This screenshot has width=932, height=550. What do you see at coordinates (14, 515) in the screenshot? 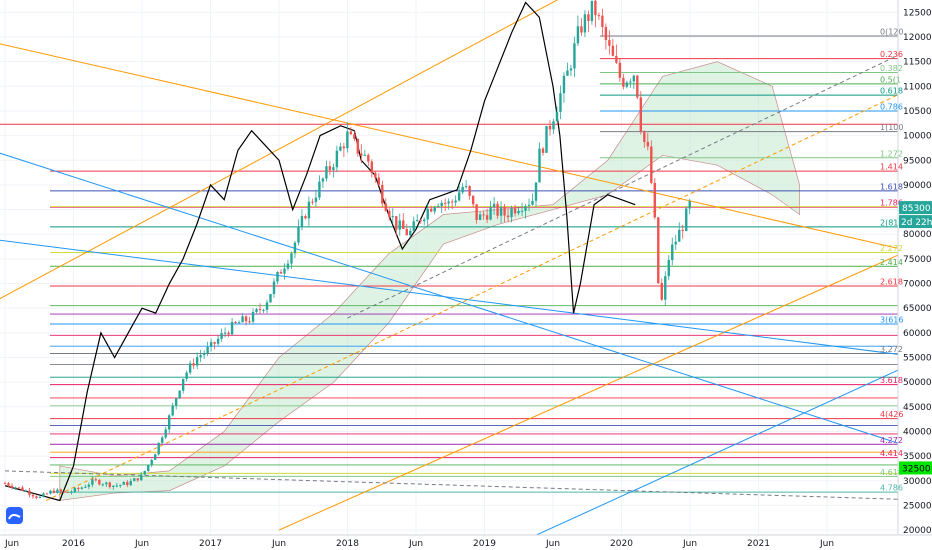
I see `tradingview-logo-icon` at bounding box center [14, 515].